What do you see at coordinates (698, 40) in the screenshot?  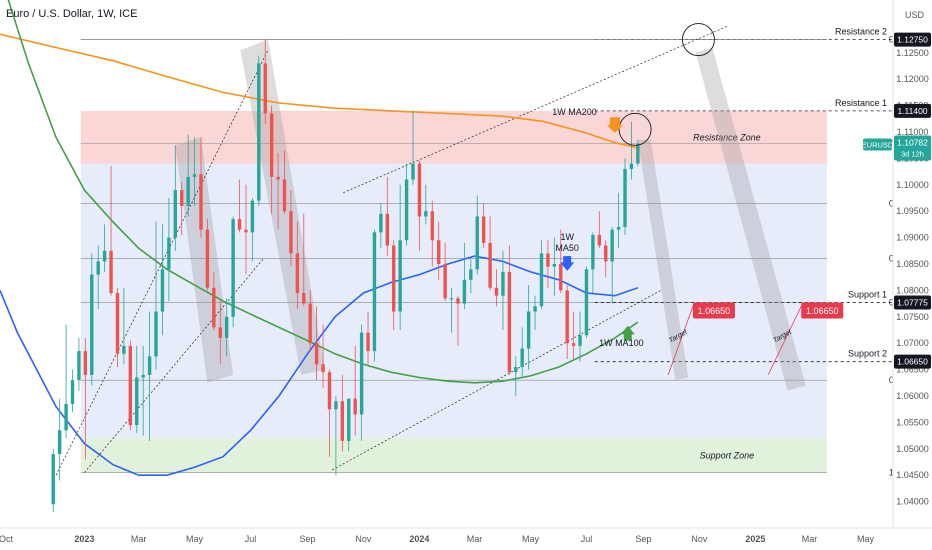 I see `highlight-circle` at bounding box center [698, 40].